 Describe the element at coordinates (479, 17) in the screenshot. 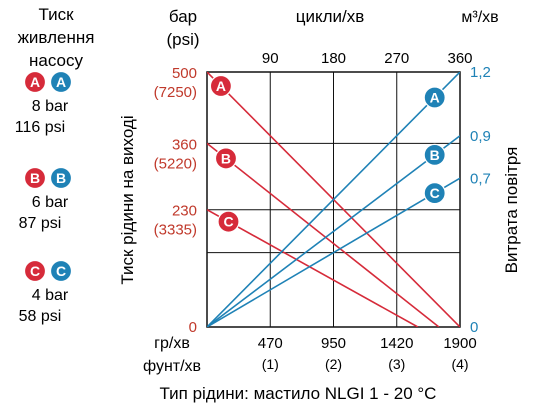

I see `right-axis-unit: м³/хв` at that location.